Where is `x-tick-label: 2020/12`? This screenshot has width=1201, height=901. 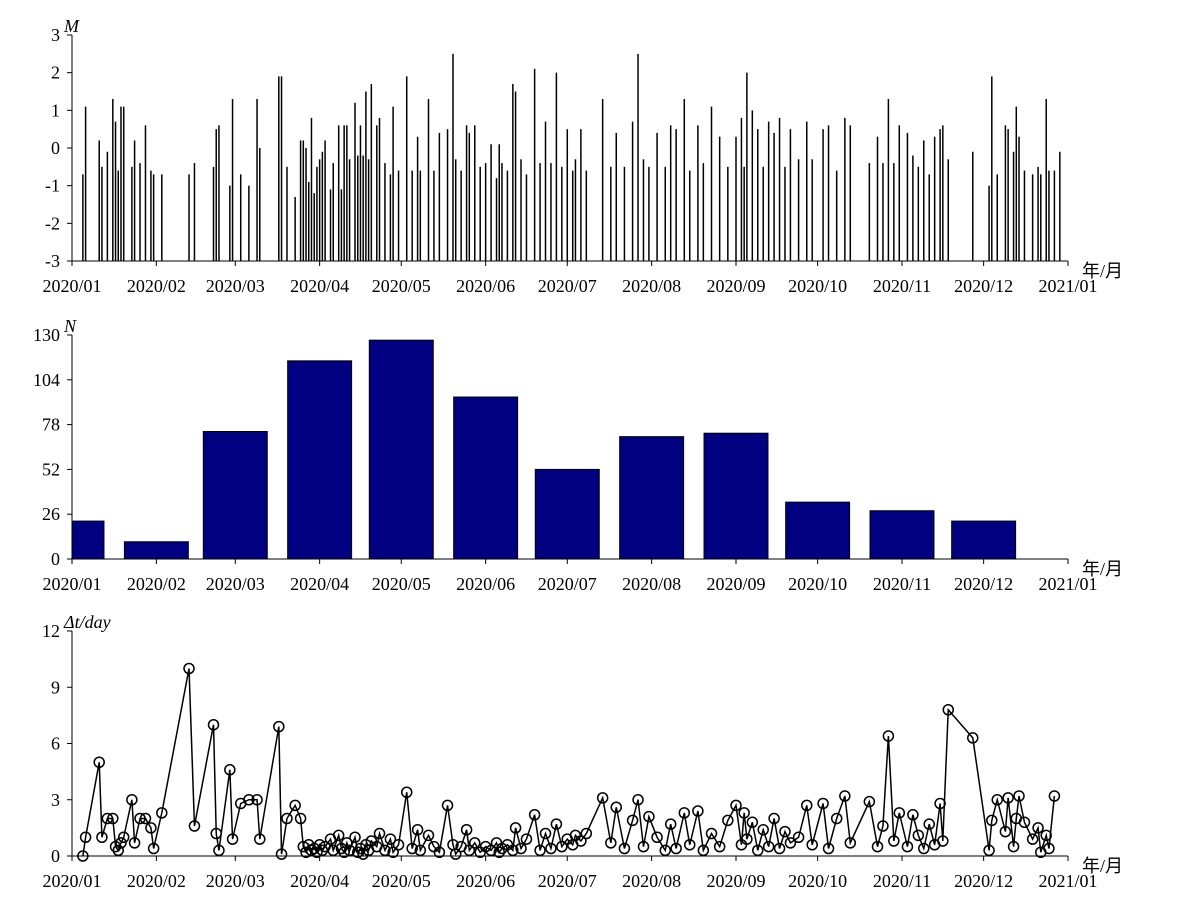 x-tick-label: 2020/12 is located at coordinates (983, 286).